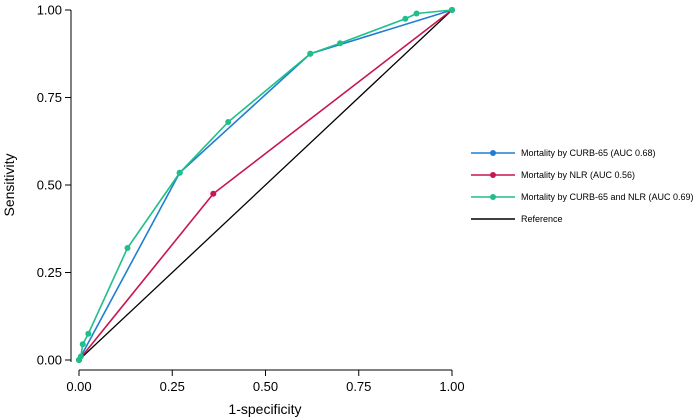 The image size is (699, 420). I want to click on legend-label: Mortality by NLR (AUC 0.56), so click(578, 175).